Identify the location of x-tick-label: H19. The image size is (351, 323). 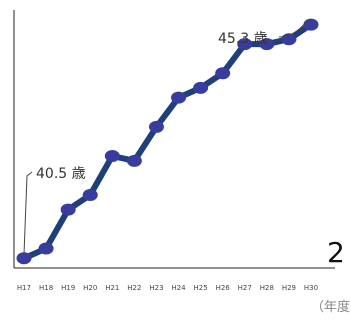
(68, 288).